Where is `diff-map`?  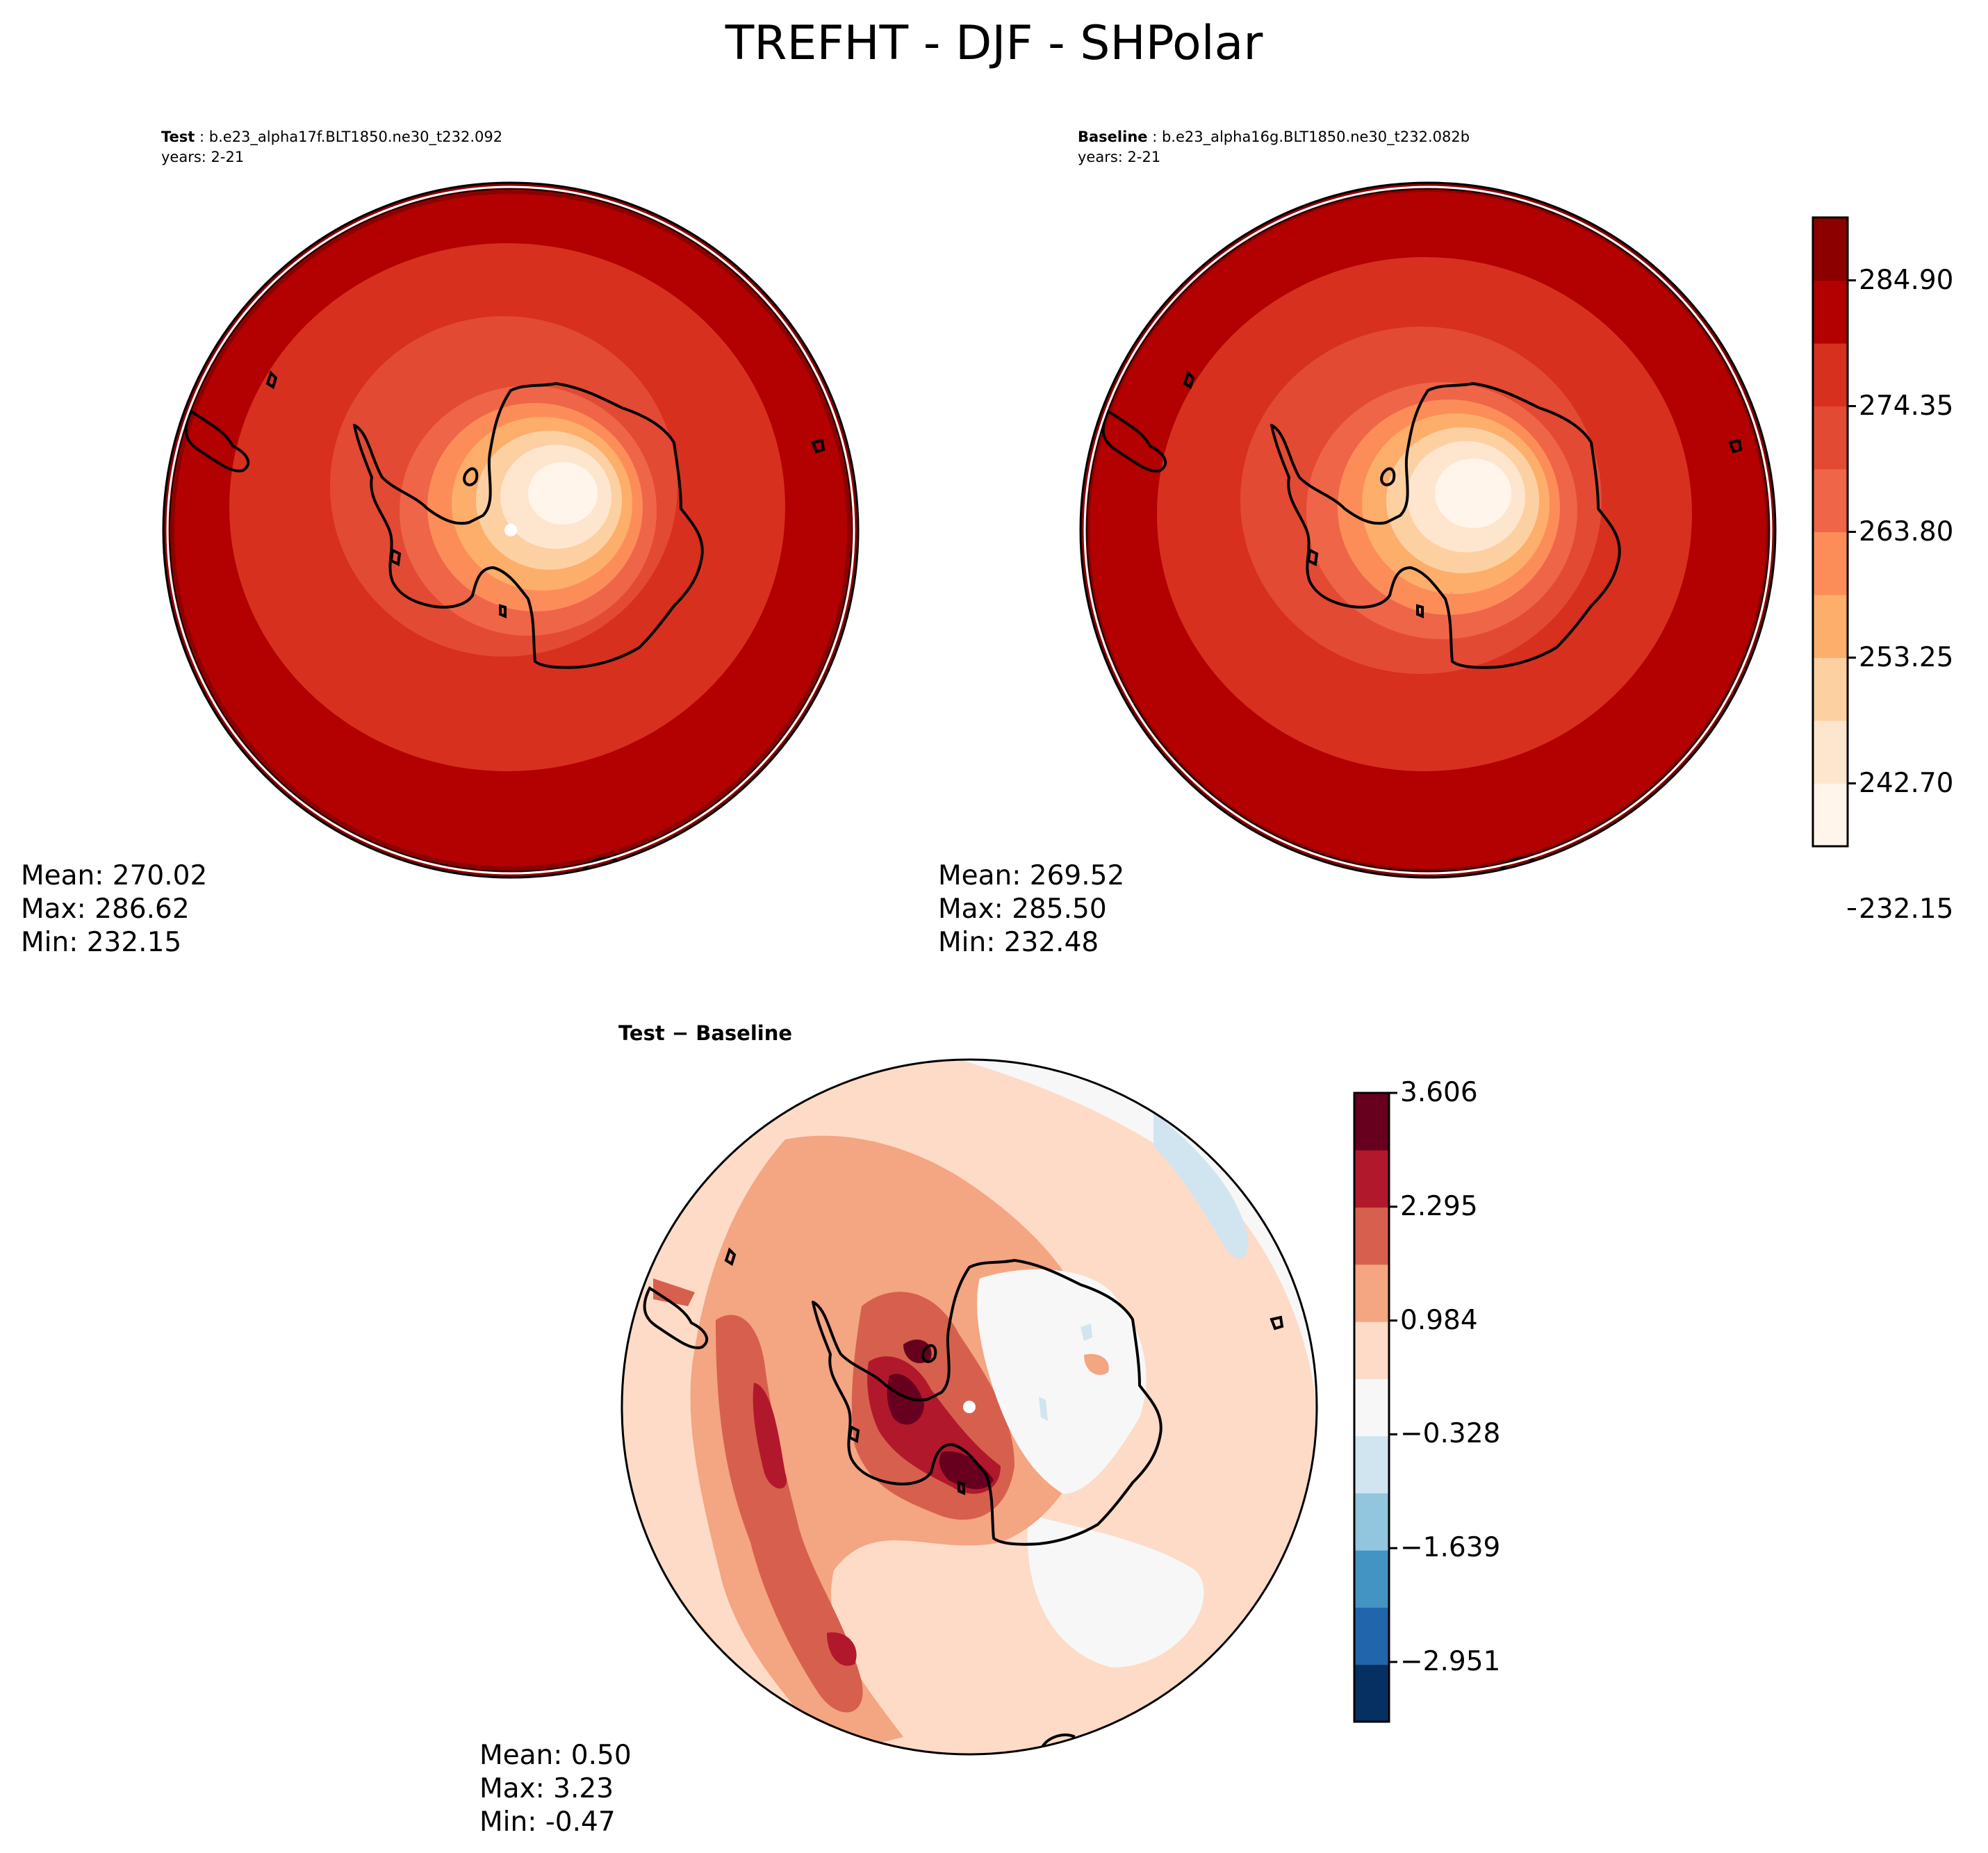 diff-map is located at coordinates (969, 1407).